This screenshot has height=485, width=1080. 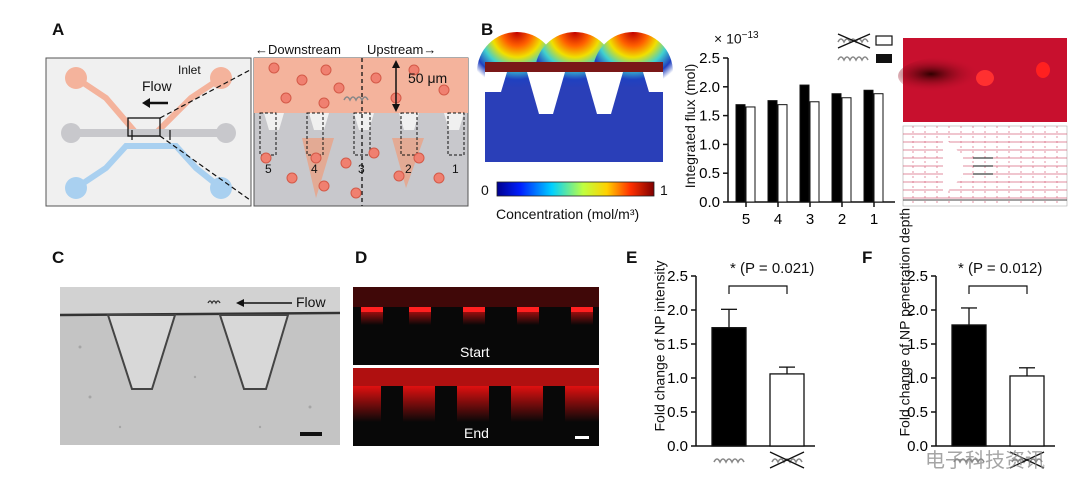 I want to click on f-y-tick-label: 0.5, so click(x=917, y=412).